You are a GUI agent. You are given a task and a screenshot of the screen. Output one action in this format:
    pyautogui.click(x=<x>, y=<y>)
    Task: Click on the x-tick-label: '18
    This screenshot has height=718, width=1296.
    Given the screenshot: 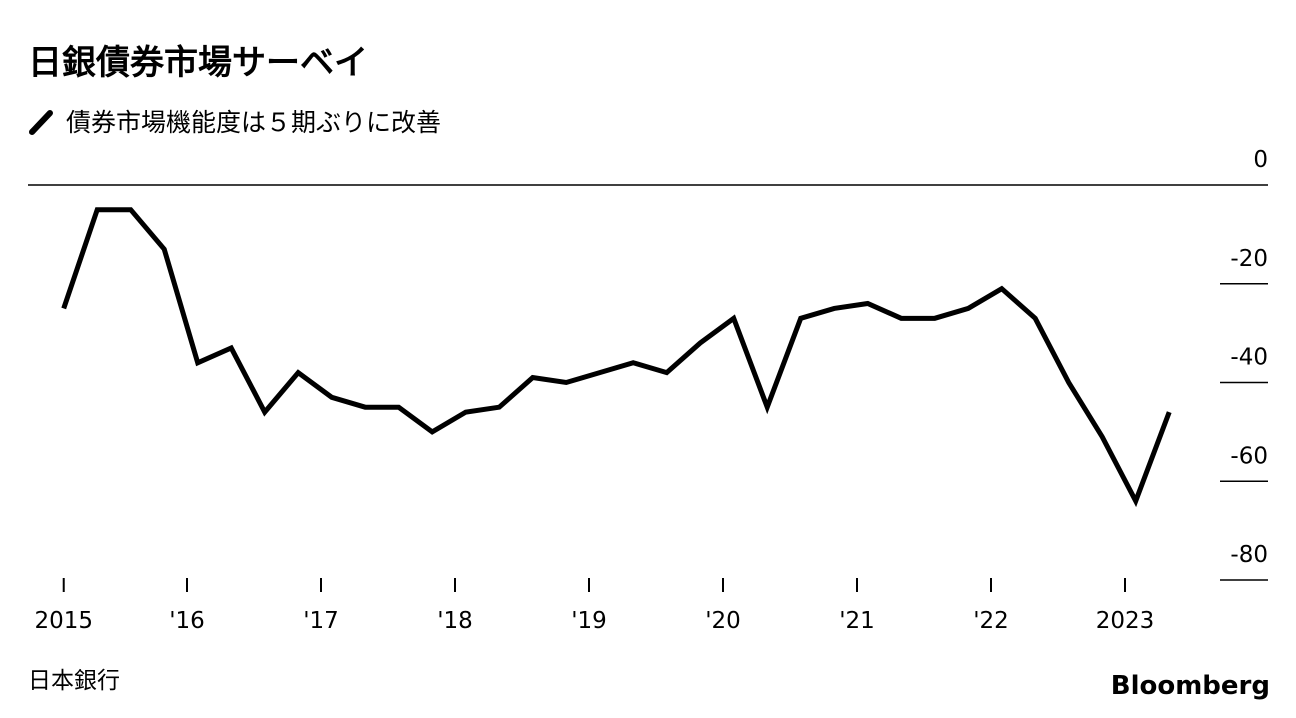 What is the action you would take?
    pyautogui.click(x=455, y=621)
    